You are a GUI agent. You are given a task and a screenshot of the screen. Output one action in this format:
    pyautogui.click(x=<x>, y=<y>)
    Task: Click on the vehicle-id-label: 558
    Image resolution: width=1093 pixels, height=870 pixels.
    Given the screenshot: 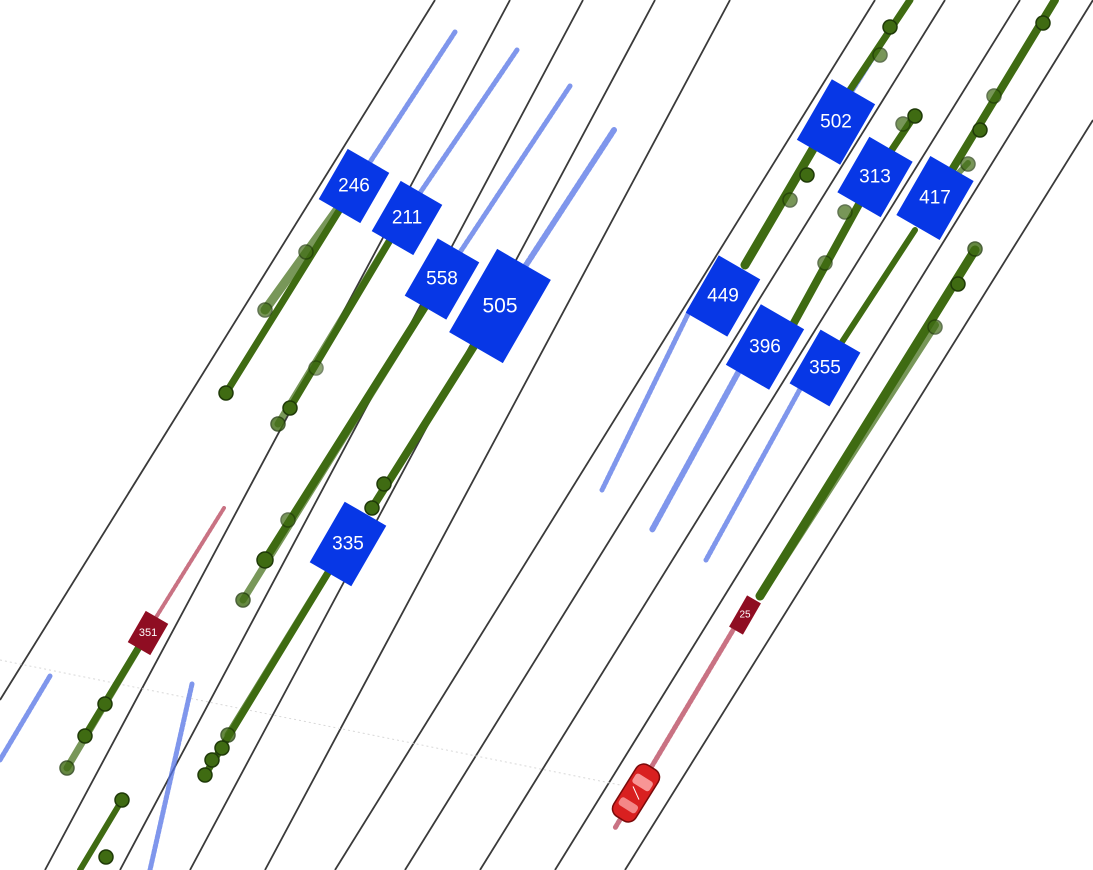 What is the action you would take?
    pyautogui.click(x=442, y=279)
    